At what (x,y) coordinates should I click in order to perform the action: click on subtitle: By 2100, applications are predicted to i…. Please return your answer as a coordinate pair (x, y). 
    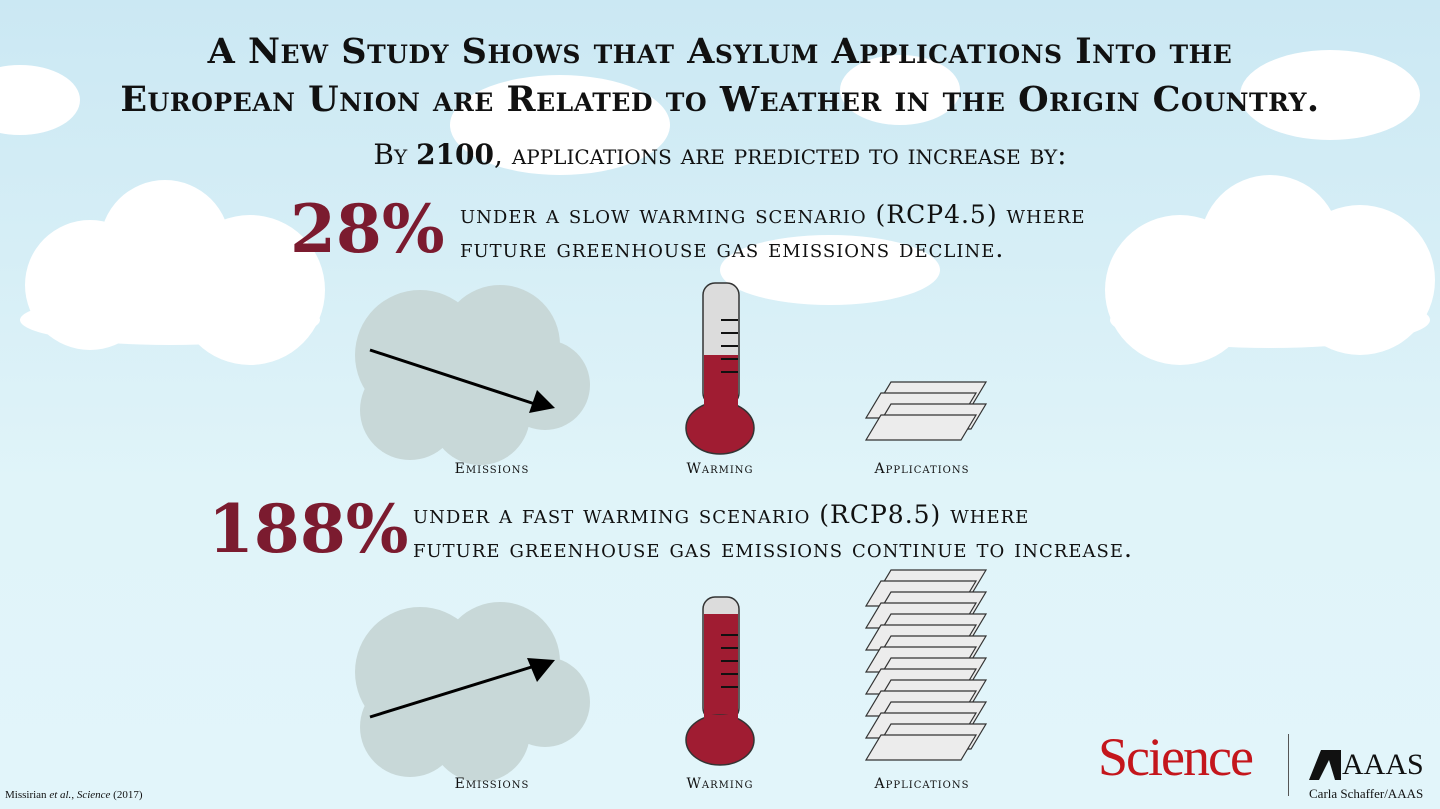
    Looking at the image, I should click on (720, 154).